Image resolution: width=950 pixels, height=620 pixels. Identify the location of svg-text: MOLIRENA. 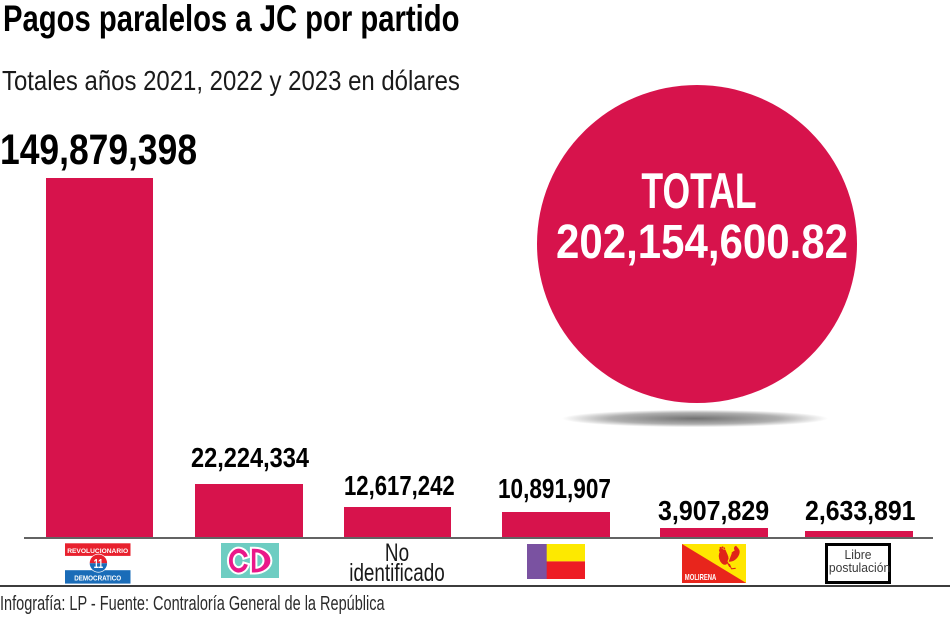
(700, 576).